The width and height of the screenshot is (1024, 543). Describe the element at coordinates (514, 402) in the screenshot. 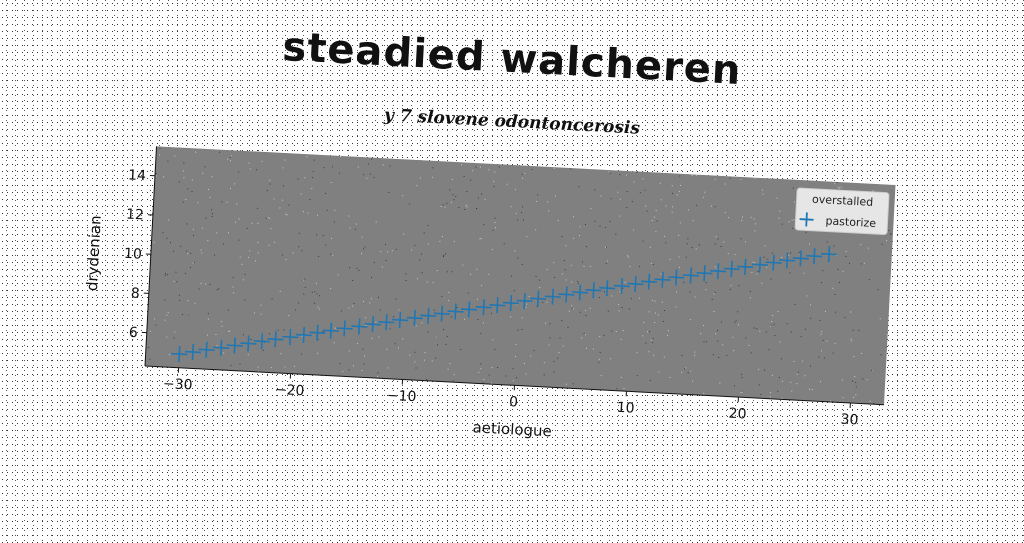

I see `x-tick-label: 0` at that location.